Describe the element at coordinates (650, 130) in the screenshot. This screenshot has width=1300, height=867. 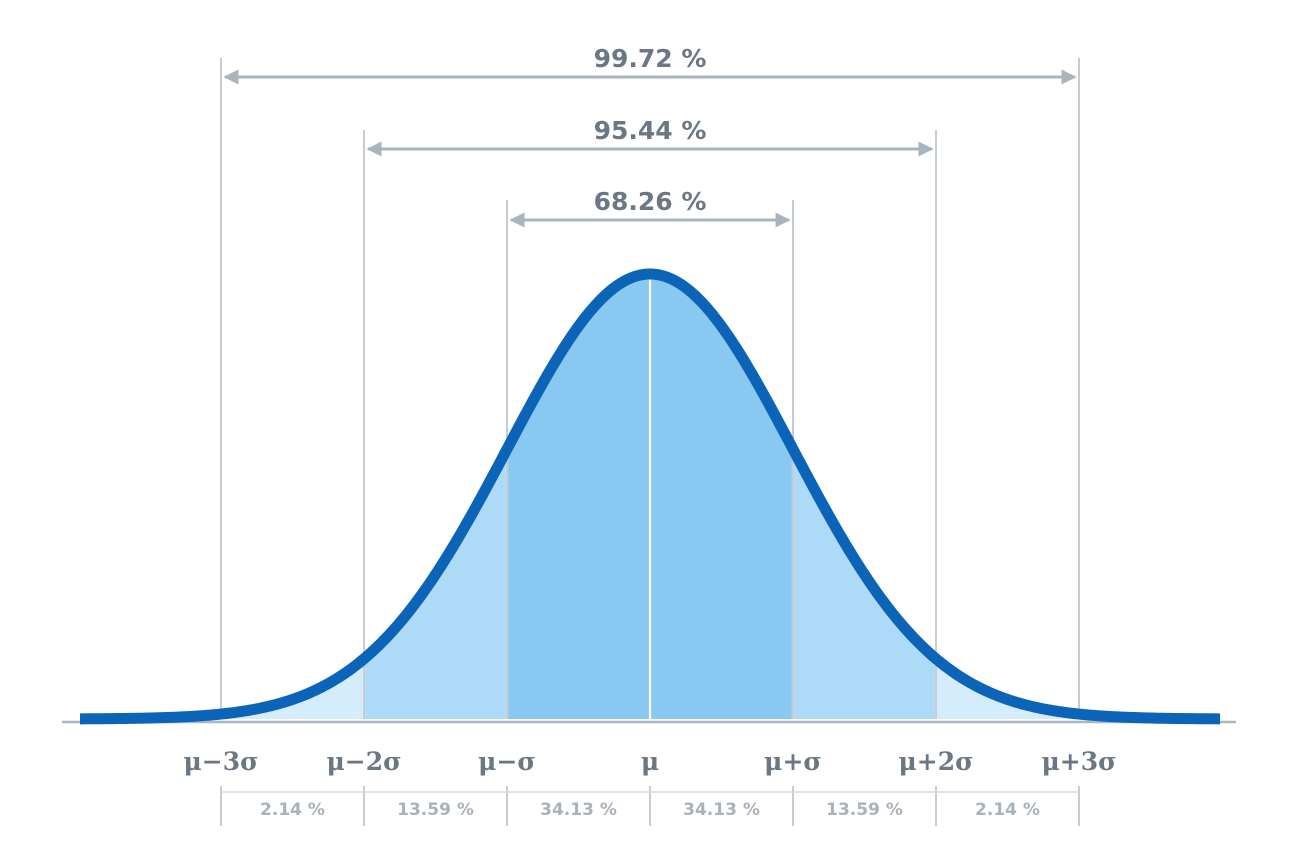
I see `range-label-2sigma: 95.44 %` at that location.